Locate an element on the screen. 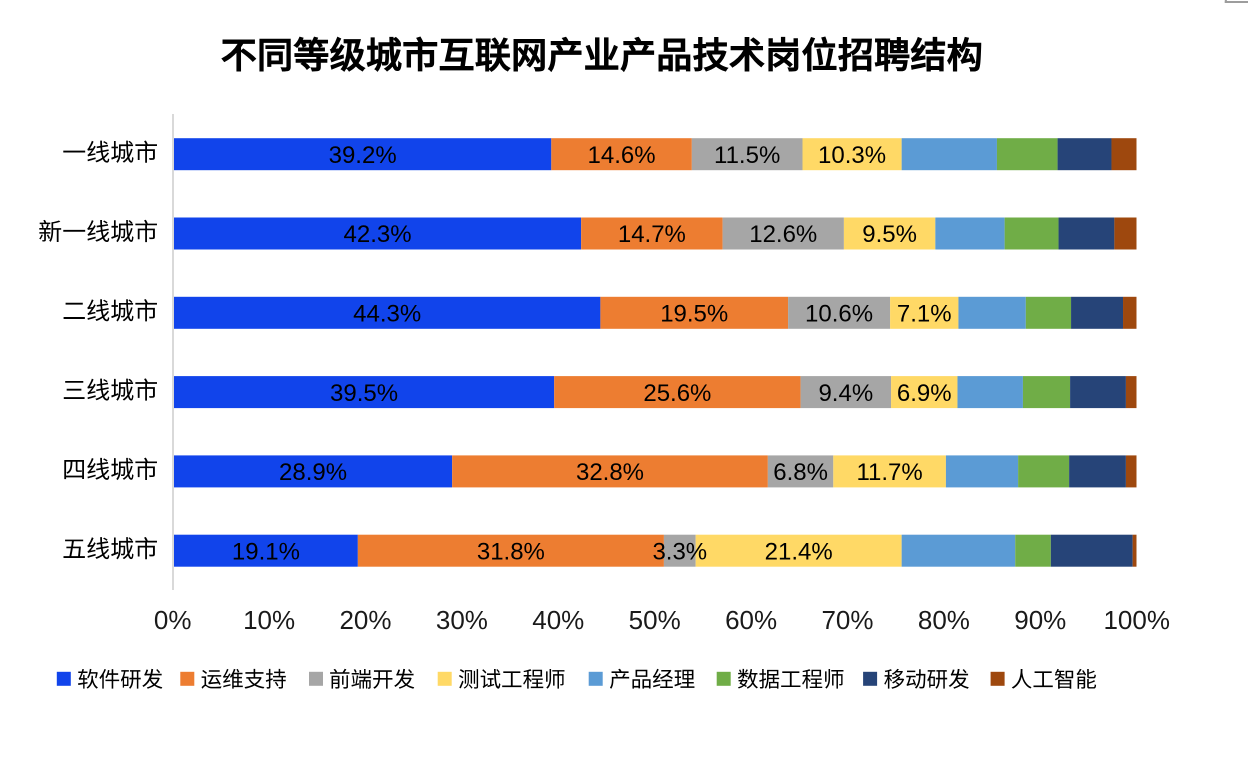 This screenshot has width=1248, height=763. svg-text: 20% is located at coordinates (365, 620).